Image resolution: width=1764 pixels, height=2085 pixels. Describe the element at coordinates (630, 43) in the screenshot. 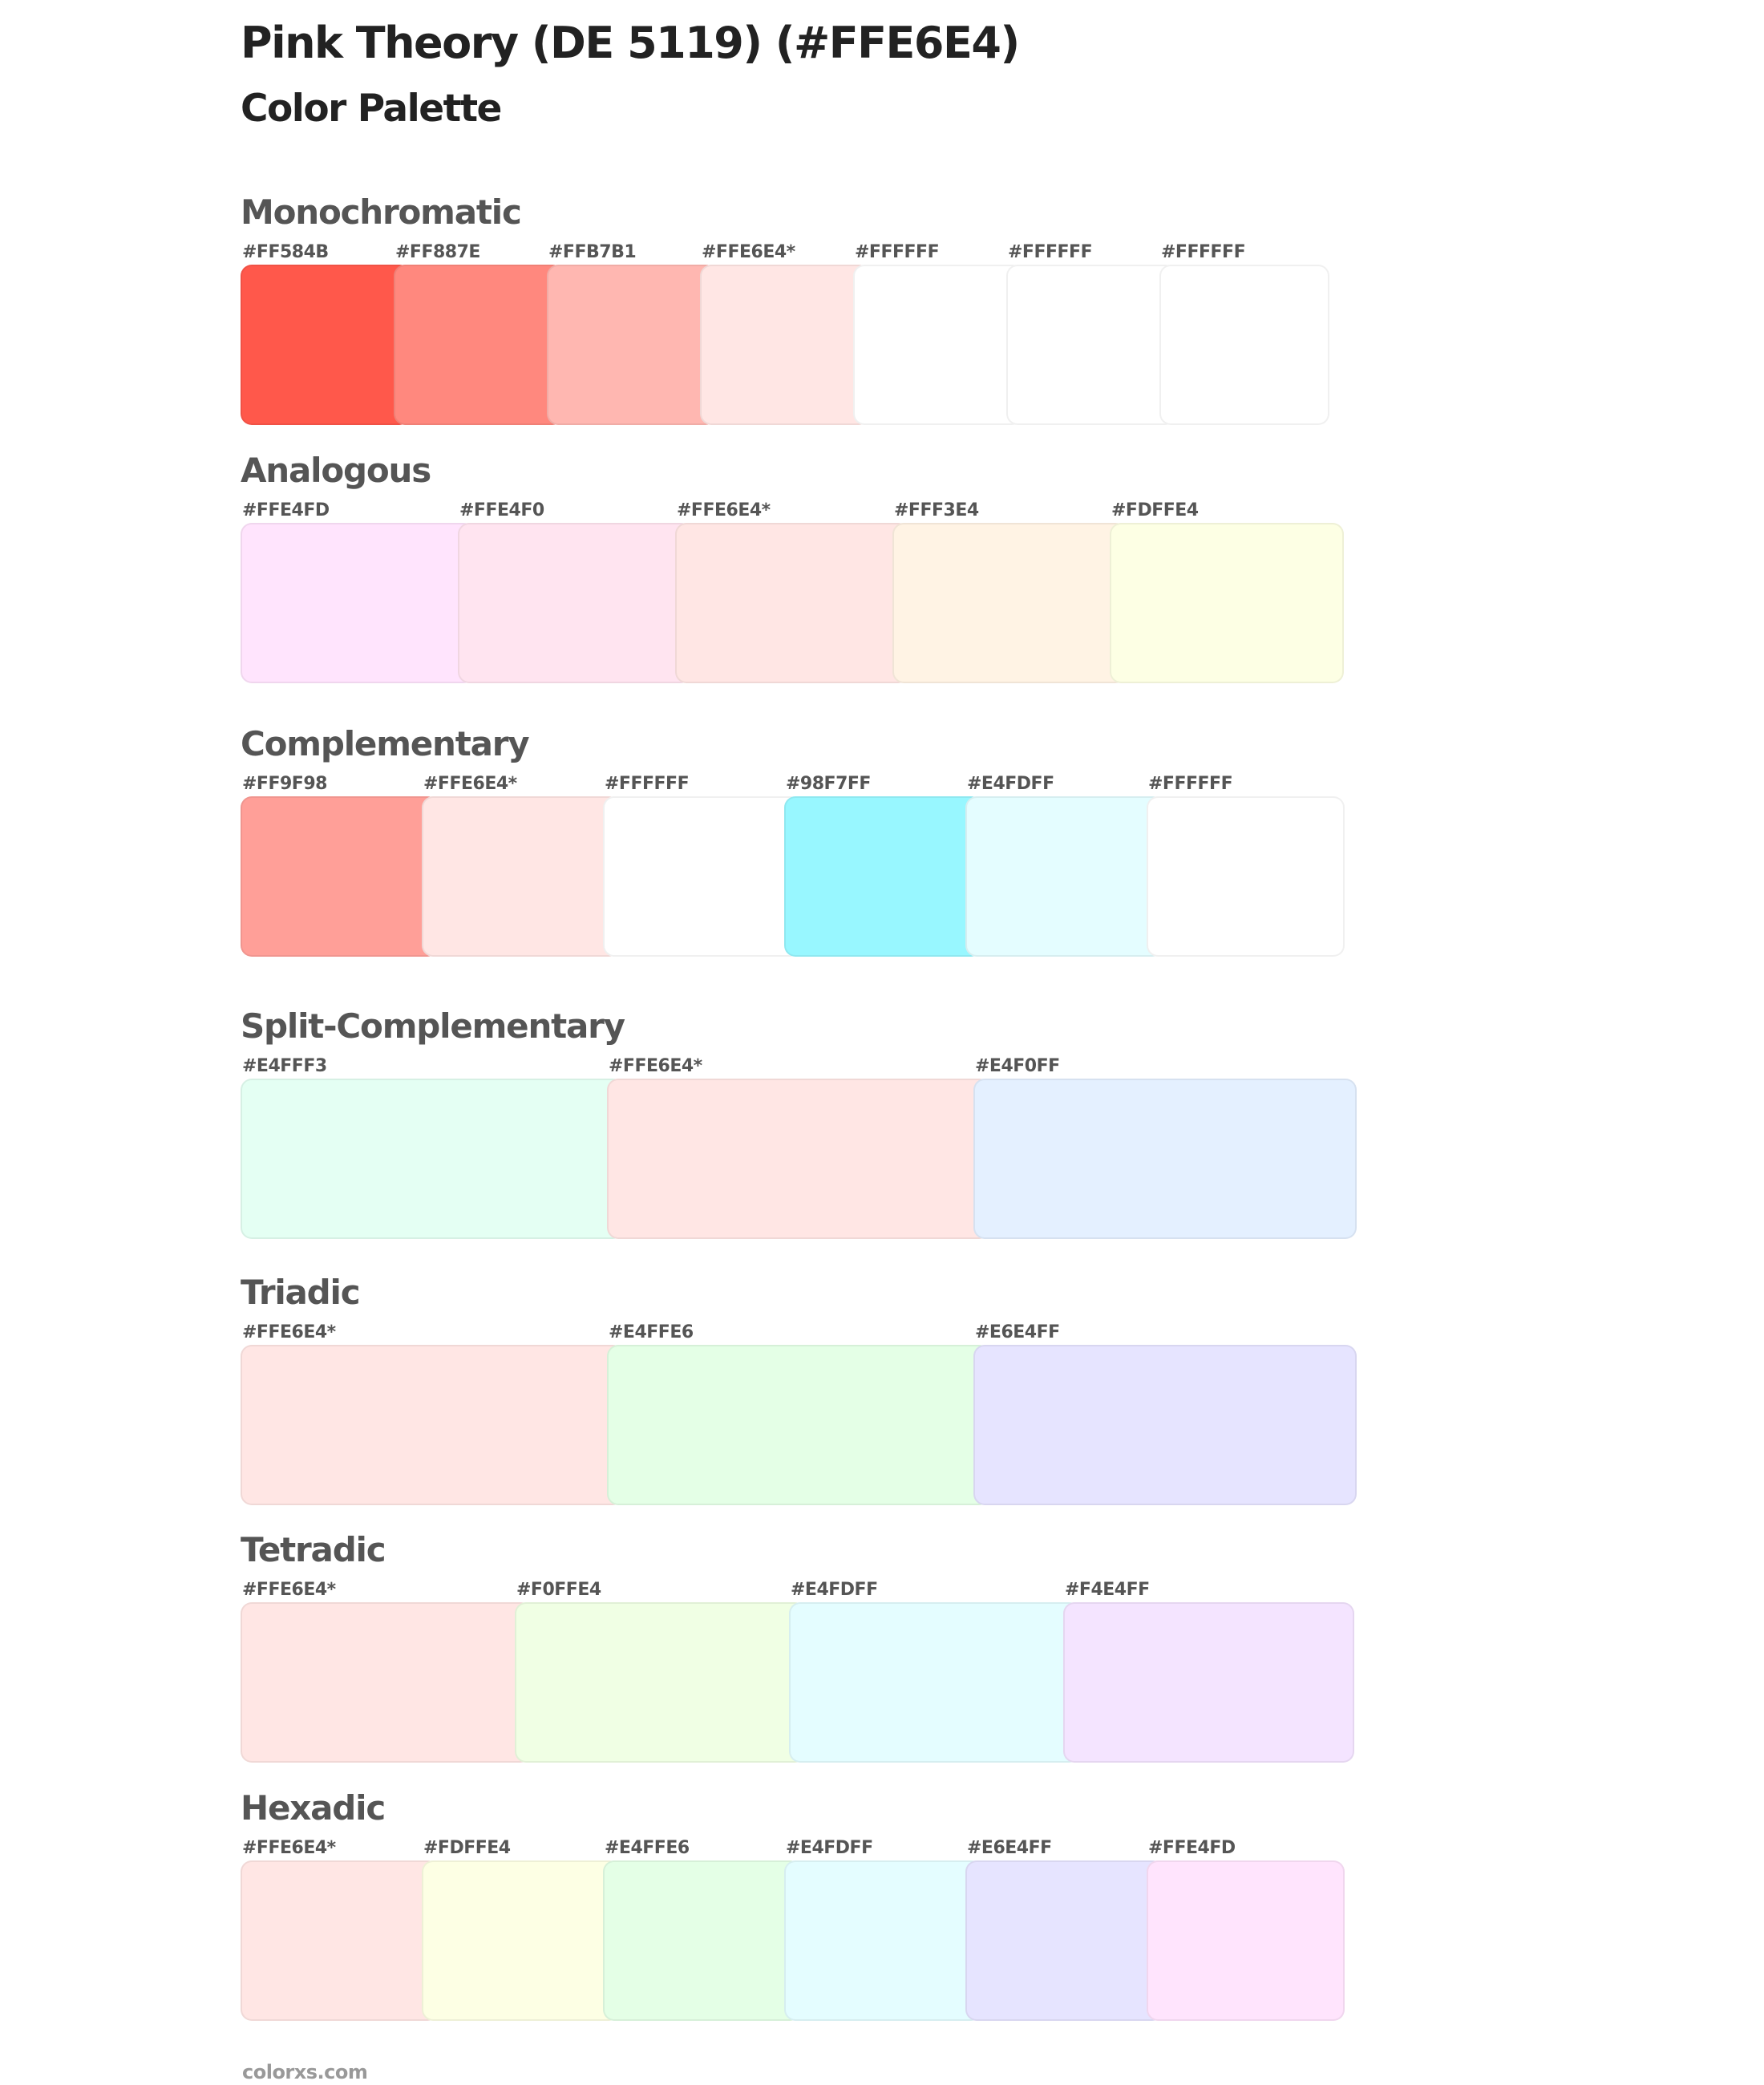

I see `page-title: Pink Theory (DE 5119) (#FFE6E4)` at that location.